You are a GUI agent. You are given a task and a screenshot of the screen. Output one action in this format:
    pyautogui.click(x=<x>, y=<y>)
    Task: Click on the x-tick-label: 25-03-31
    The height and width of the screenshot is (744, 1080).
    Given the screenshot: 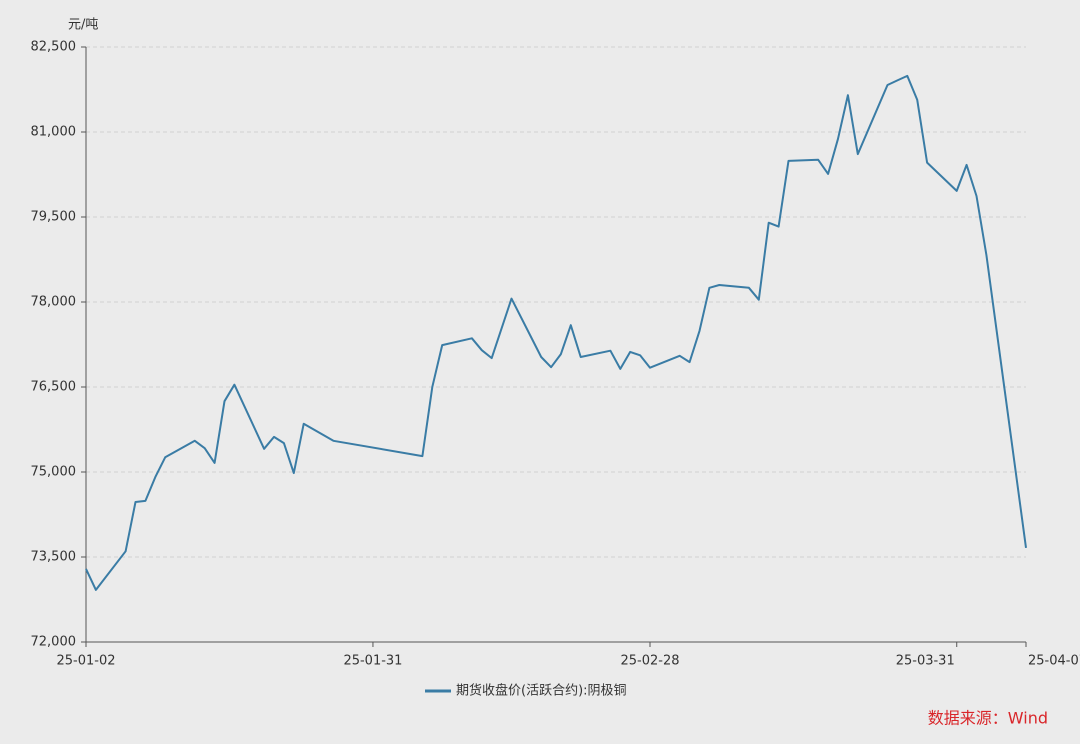 What is the action you would take?
    pyautogui.click(x=925, y=661)
    